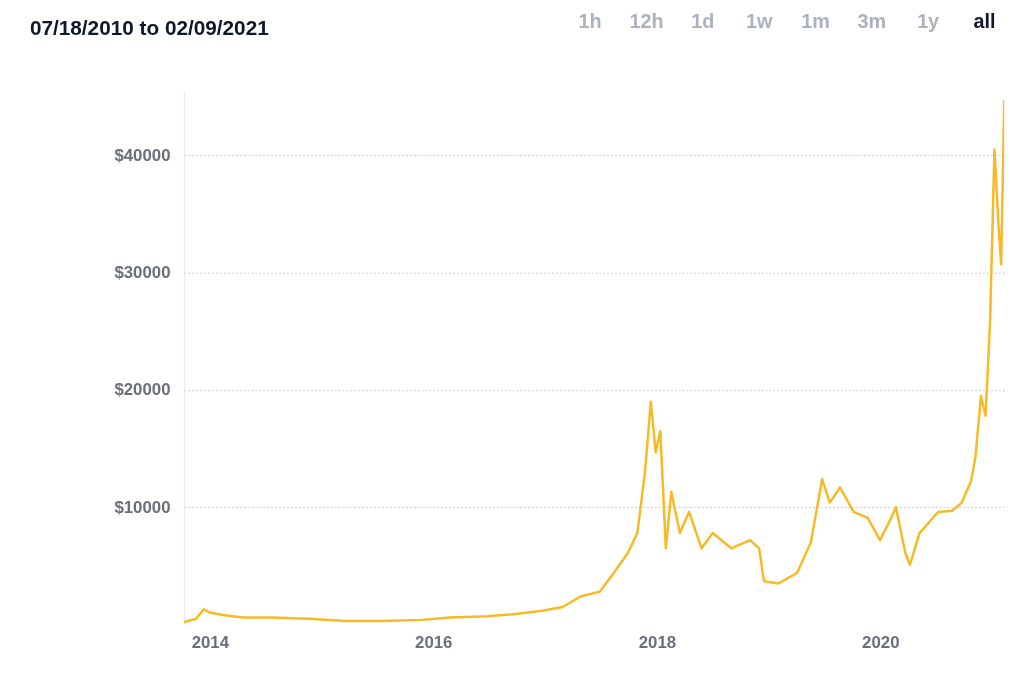 This screenshot has height=677, width=1024. What do you see at coordinates (142, 273) in the screenshot?
I see `y-tick-label: $30000` at bounding box center [142, 273].